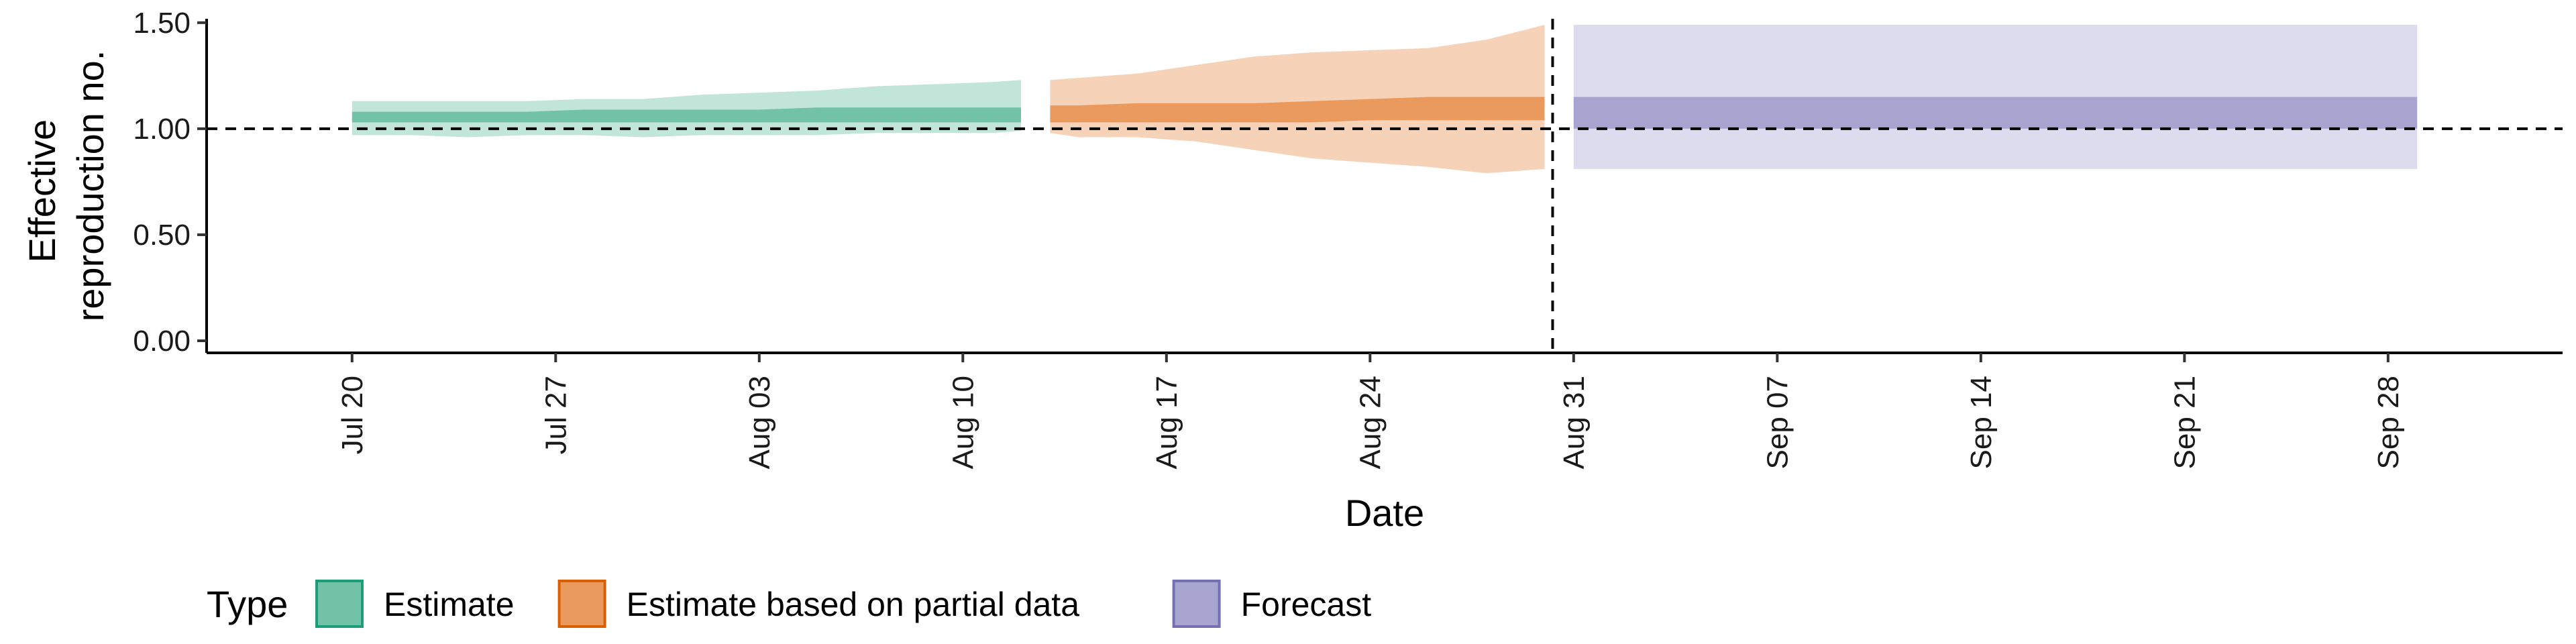  What do you see at coordinates (1196, 604) in the screenshot?
I see `legend-swatch-forecast` at bounding box center [1196, 604].